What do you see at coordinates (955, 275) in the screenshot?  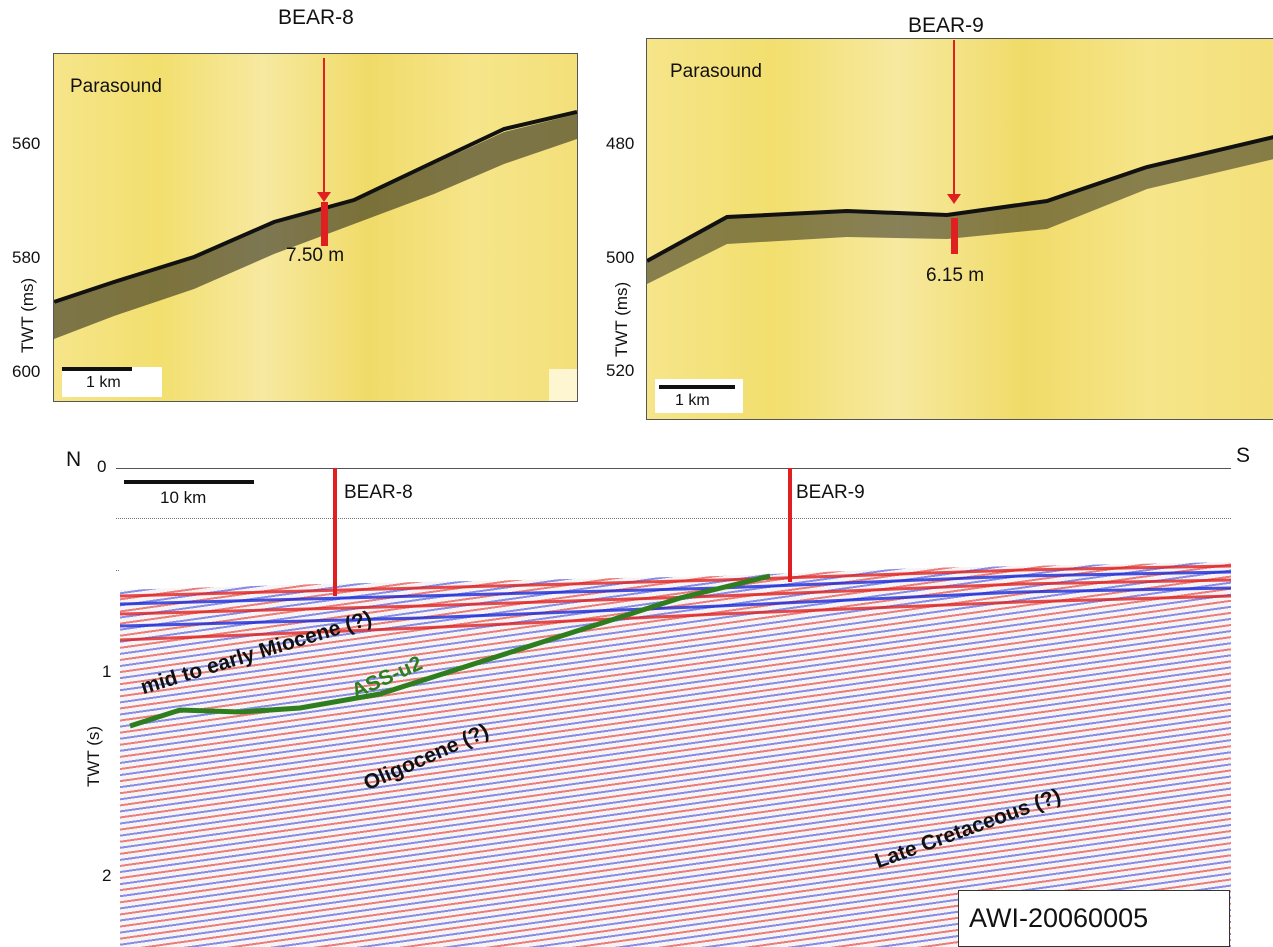 I see `right-depth-label: 6.15 m` at bounding box center [955, 275].